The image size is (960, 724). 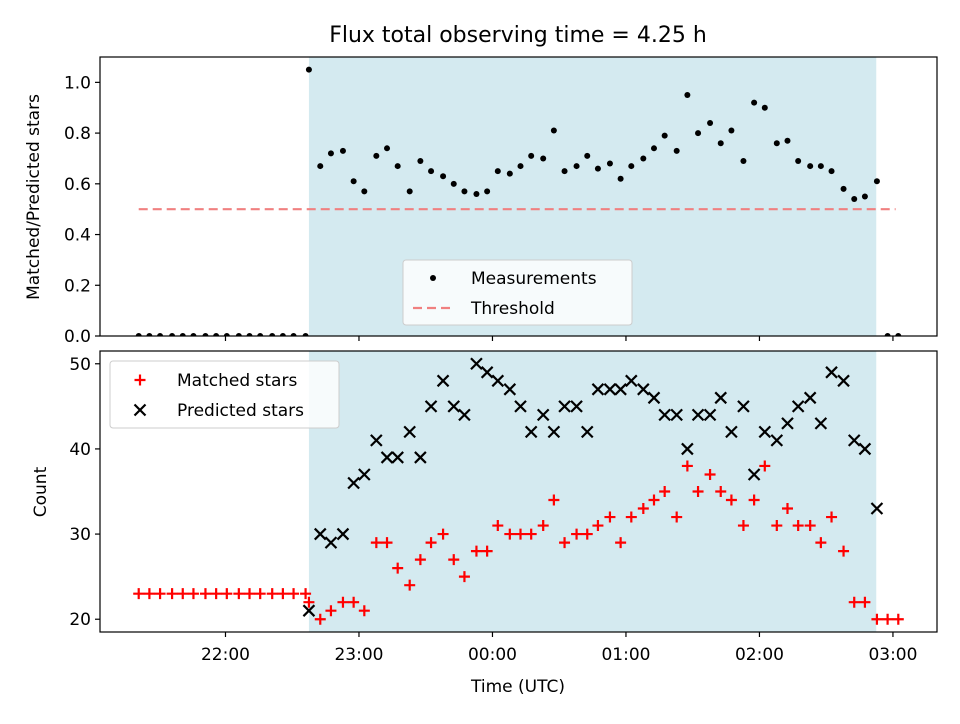 I want to click on x-axis-label: Time (UTC), so click(x=517, y=687).